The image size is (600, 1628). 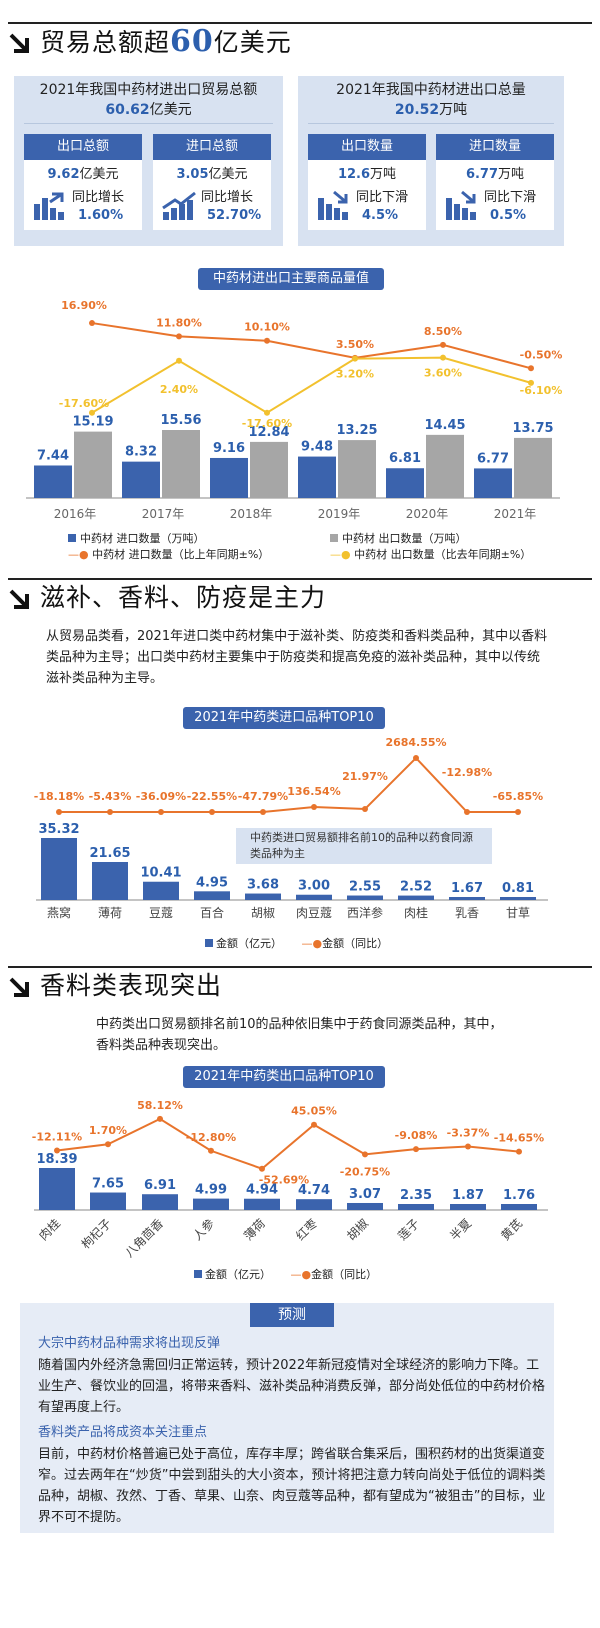 I want to click on chart2-title: 2021年中药类进口品种TOP10, so click(x=284, y=718).